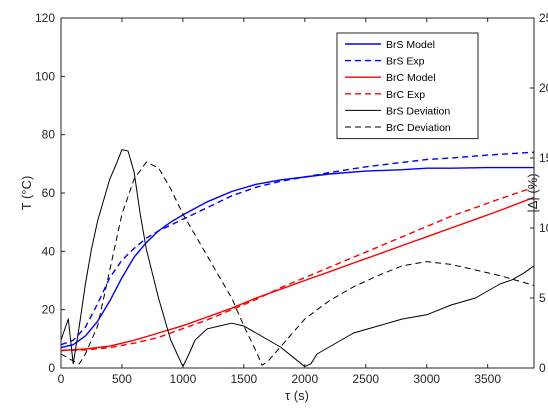  Describe the element at coordinates (405, 95) in the screenshot. I see `legend-label-brc-exp: BrC Exp` at that location.